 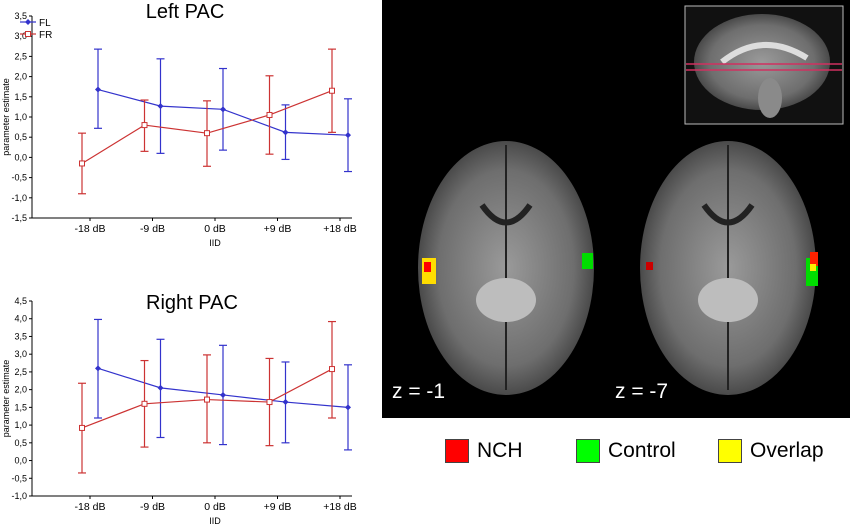 I want to click on legend-marker-FR, so click(x=28, y=34).